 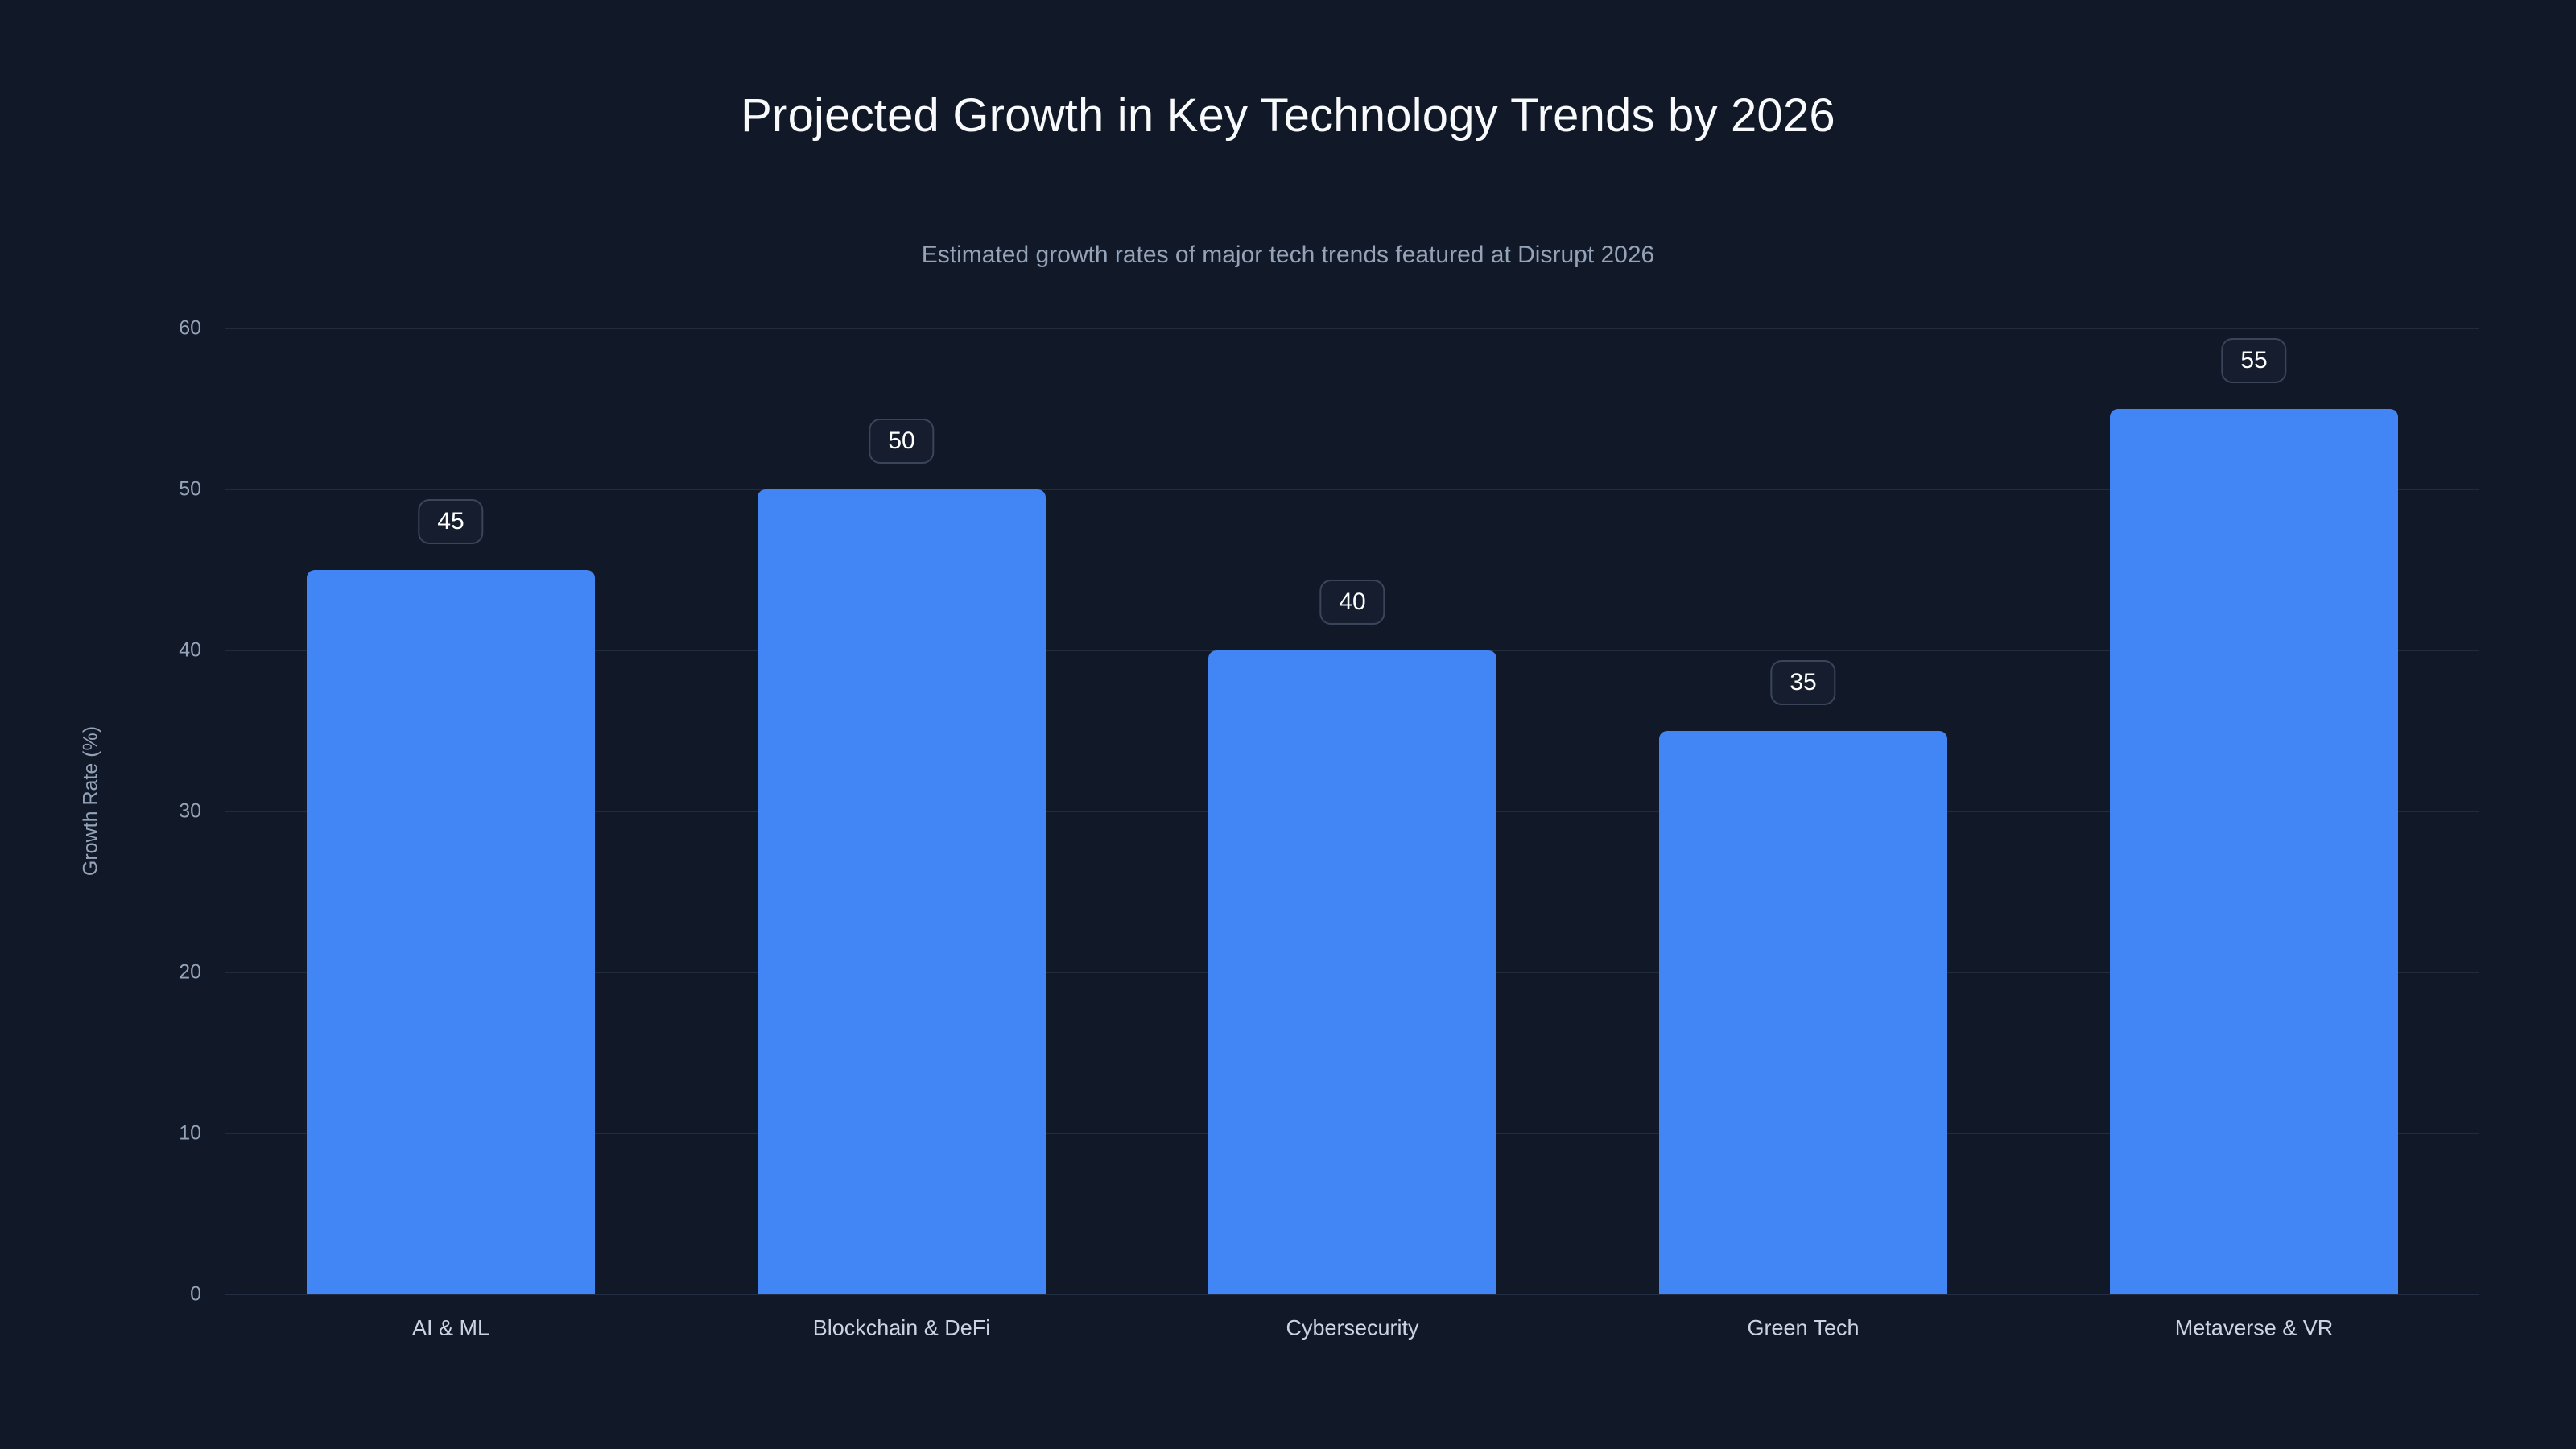 I want to click on bar-value-label: 40, so click(x=1352, y=602).